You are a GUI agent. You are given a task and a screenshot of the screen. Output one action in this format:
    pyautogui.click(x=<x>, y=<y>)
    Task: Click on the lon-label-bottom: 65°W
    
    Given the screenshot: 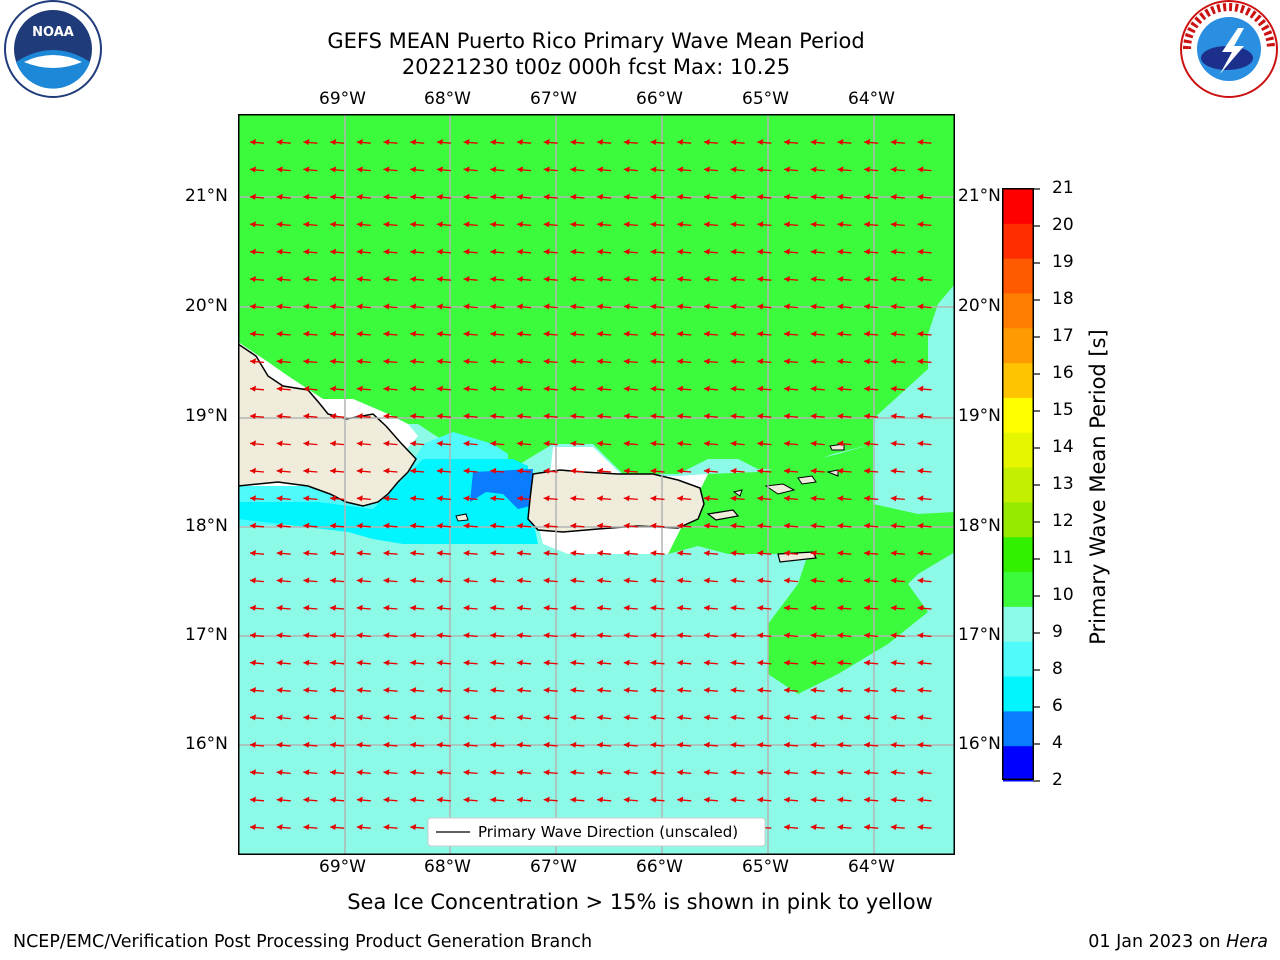 What is the action you would take?
    pyautogui.click(x=765, y=867)
    